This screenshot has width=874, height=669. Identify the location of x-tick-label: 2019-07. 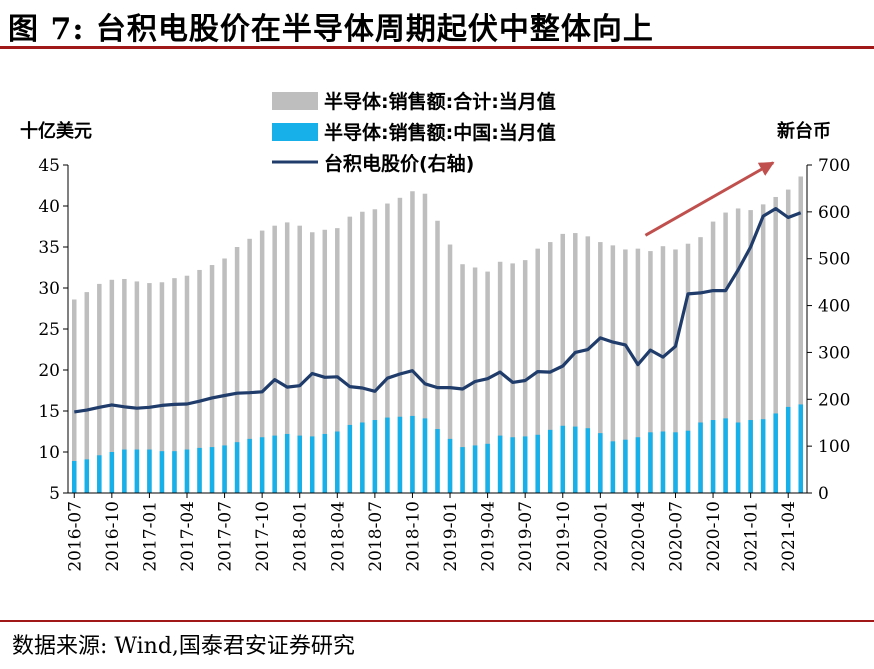
(526, 536).